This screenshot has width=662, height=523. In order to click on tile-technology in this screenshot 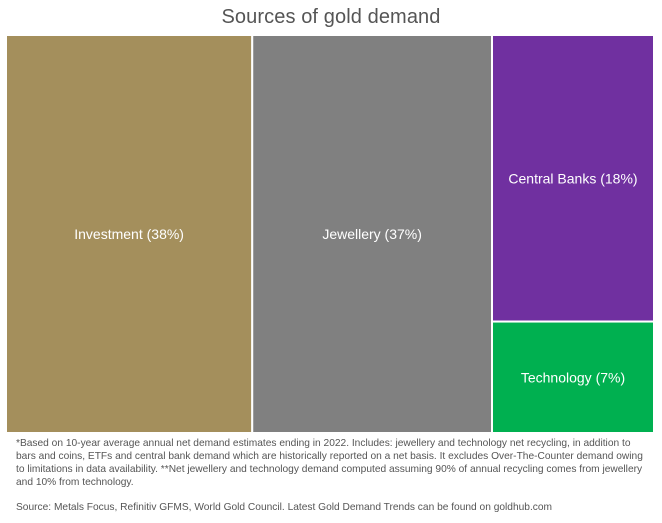, I will do `click(572, 376)`.